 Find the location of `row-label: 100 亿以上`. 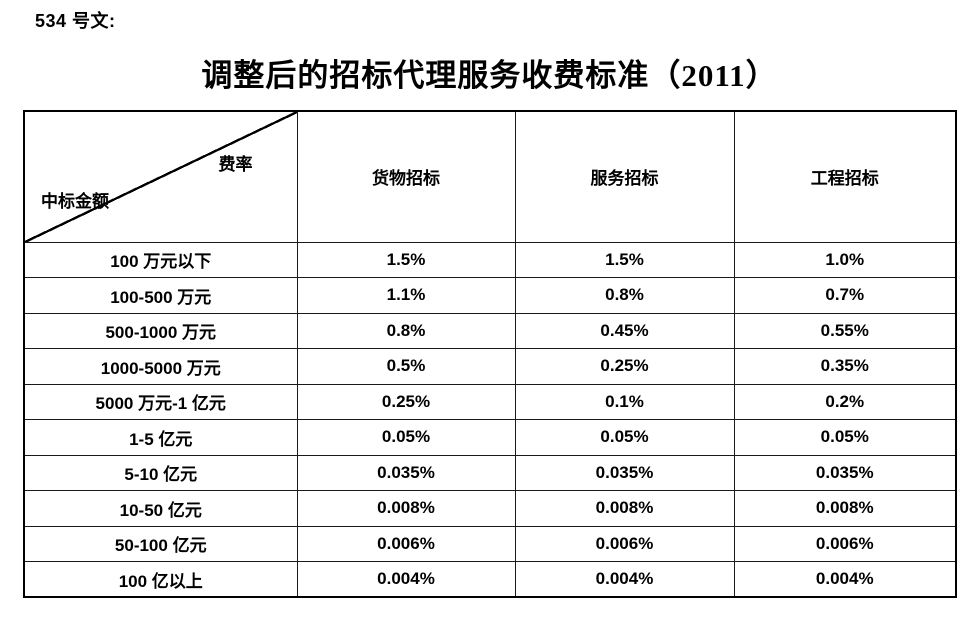

row-label: 100 亿以上 is located at coordinates (160, 579).